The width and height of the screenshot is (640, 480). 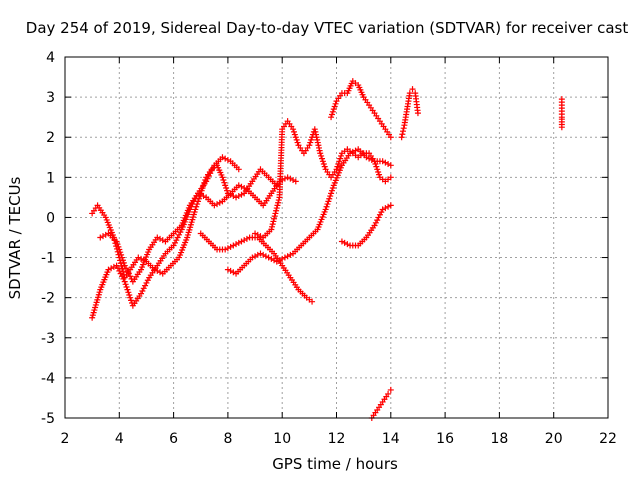 I want to click on x-tick-label: 10, so click(x=282, y=439).